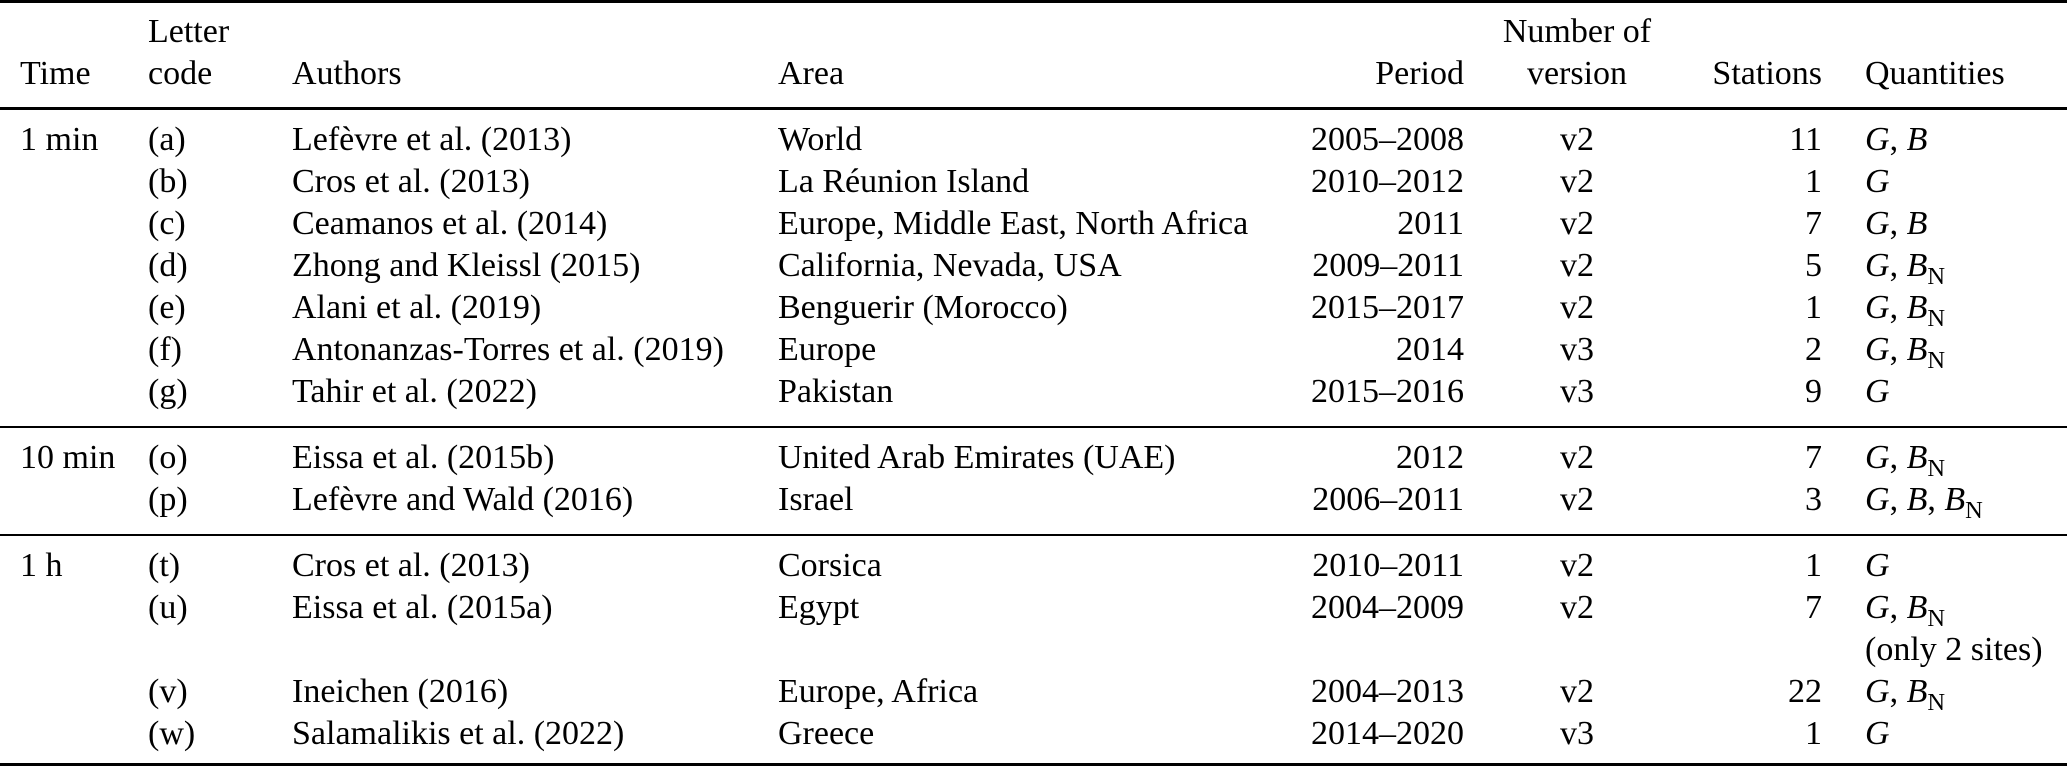 This screenshot has width=2067, height=774. What do you see at coordinates (1387, 139) in the screenshot?
I see `cell-period: 2005–2008` at bounding box center [1387, 139].